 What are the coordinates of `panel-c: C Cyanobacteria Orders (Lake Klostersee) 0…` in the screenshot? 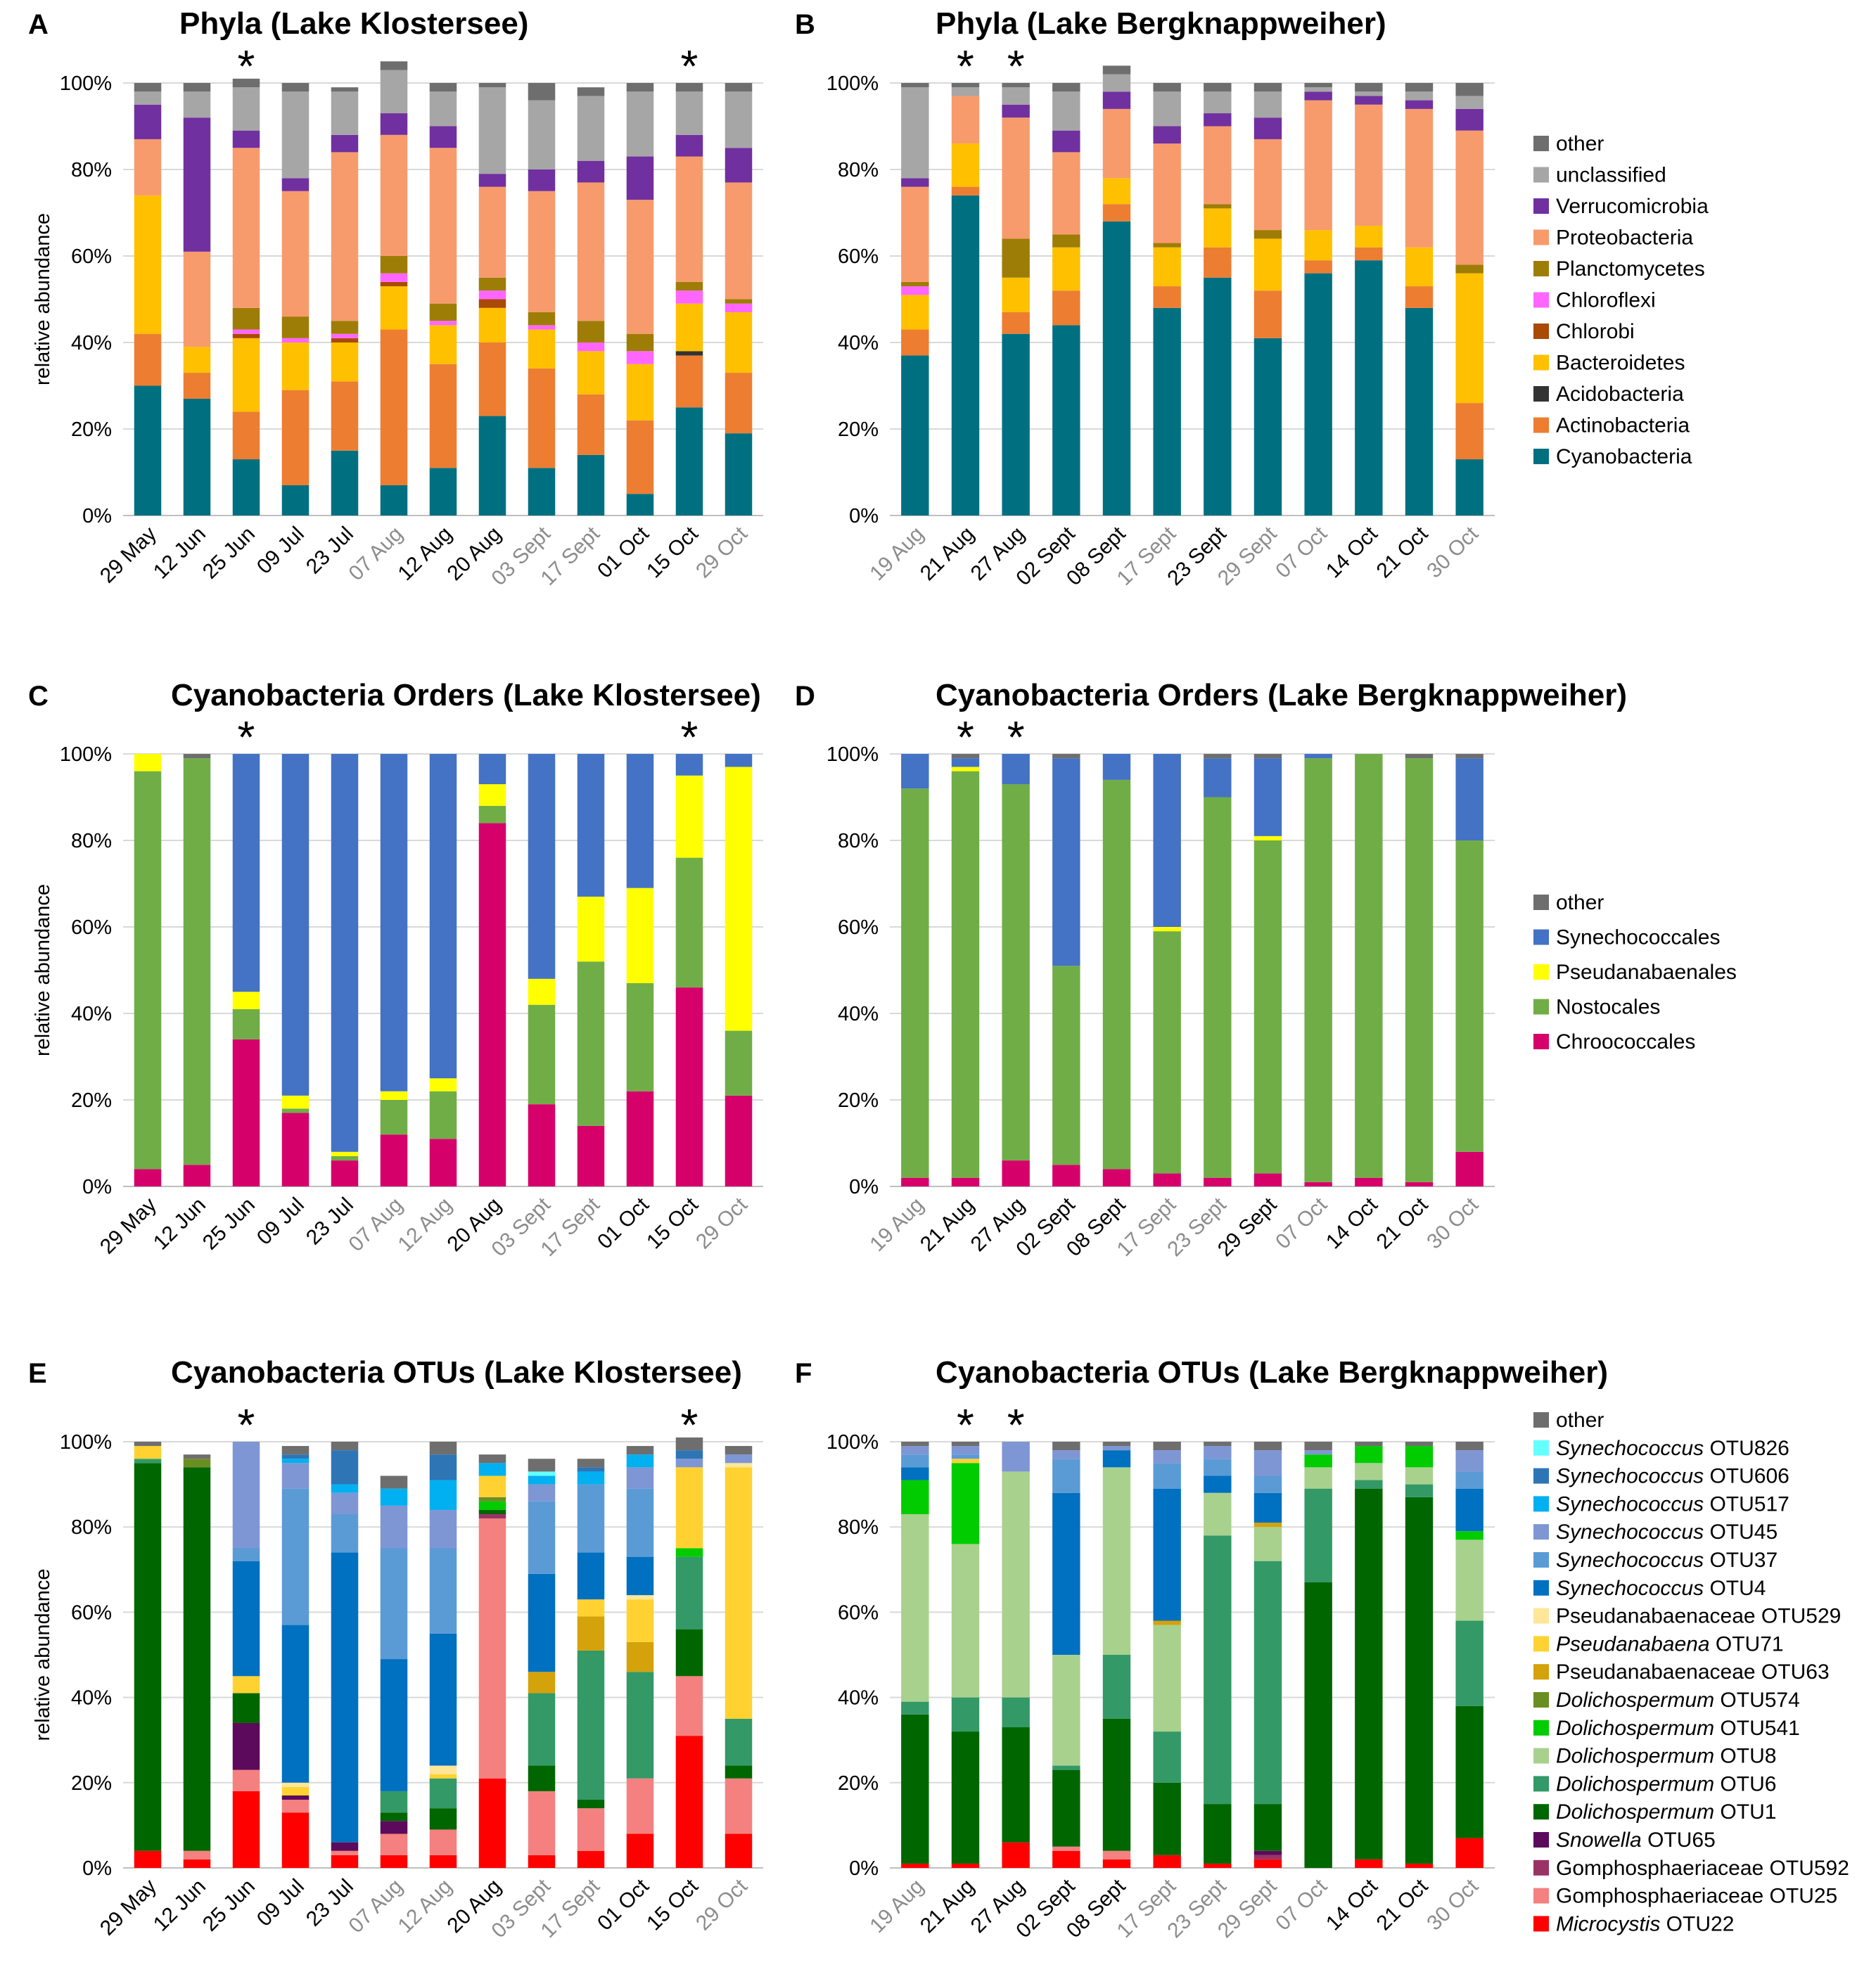 It's located at (395, 970).